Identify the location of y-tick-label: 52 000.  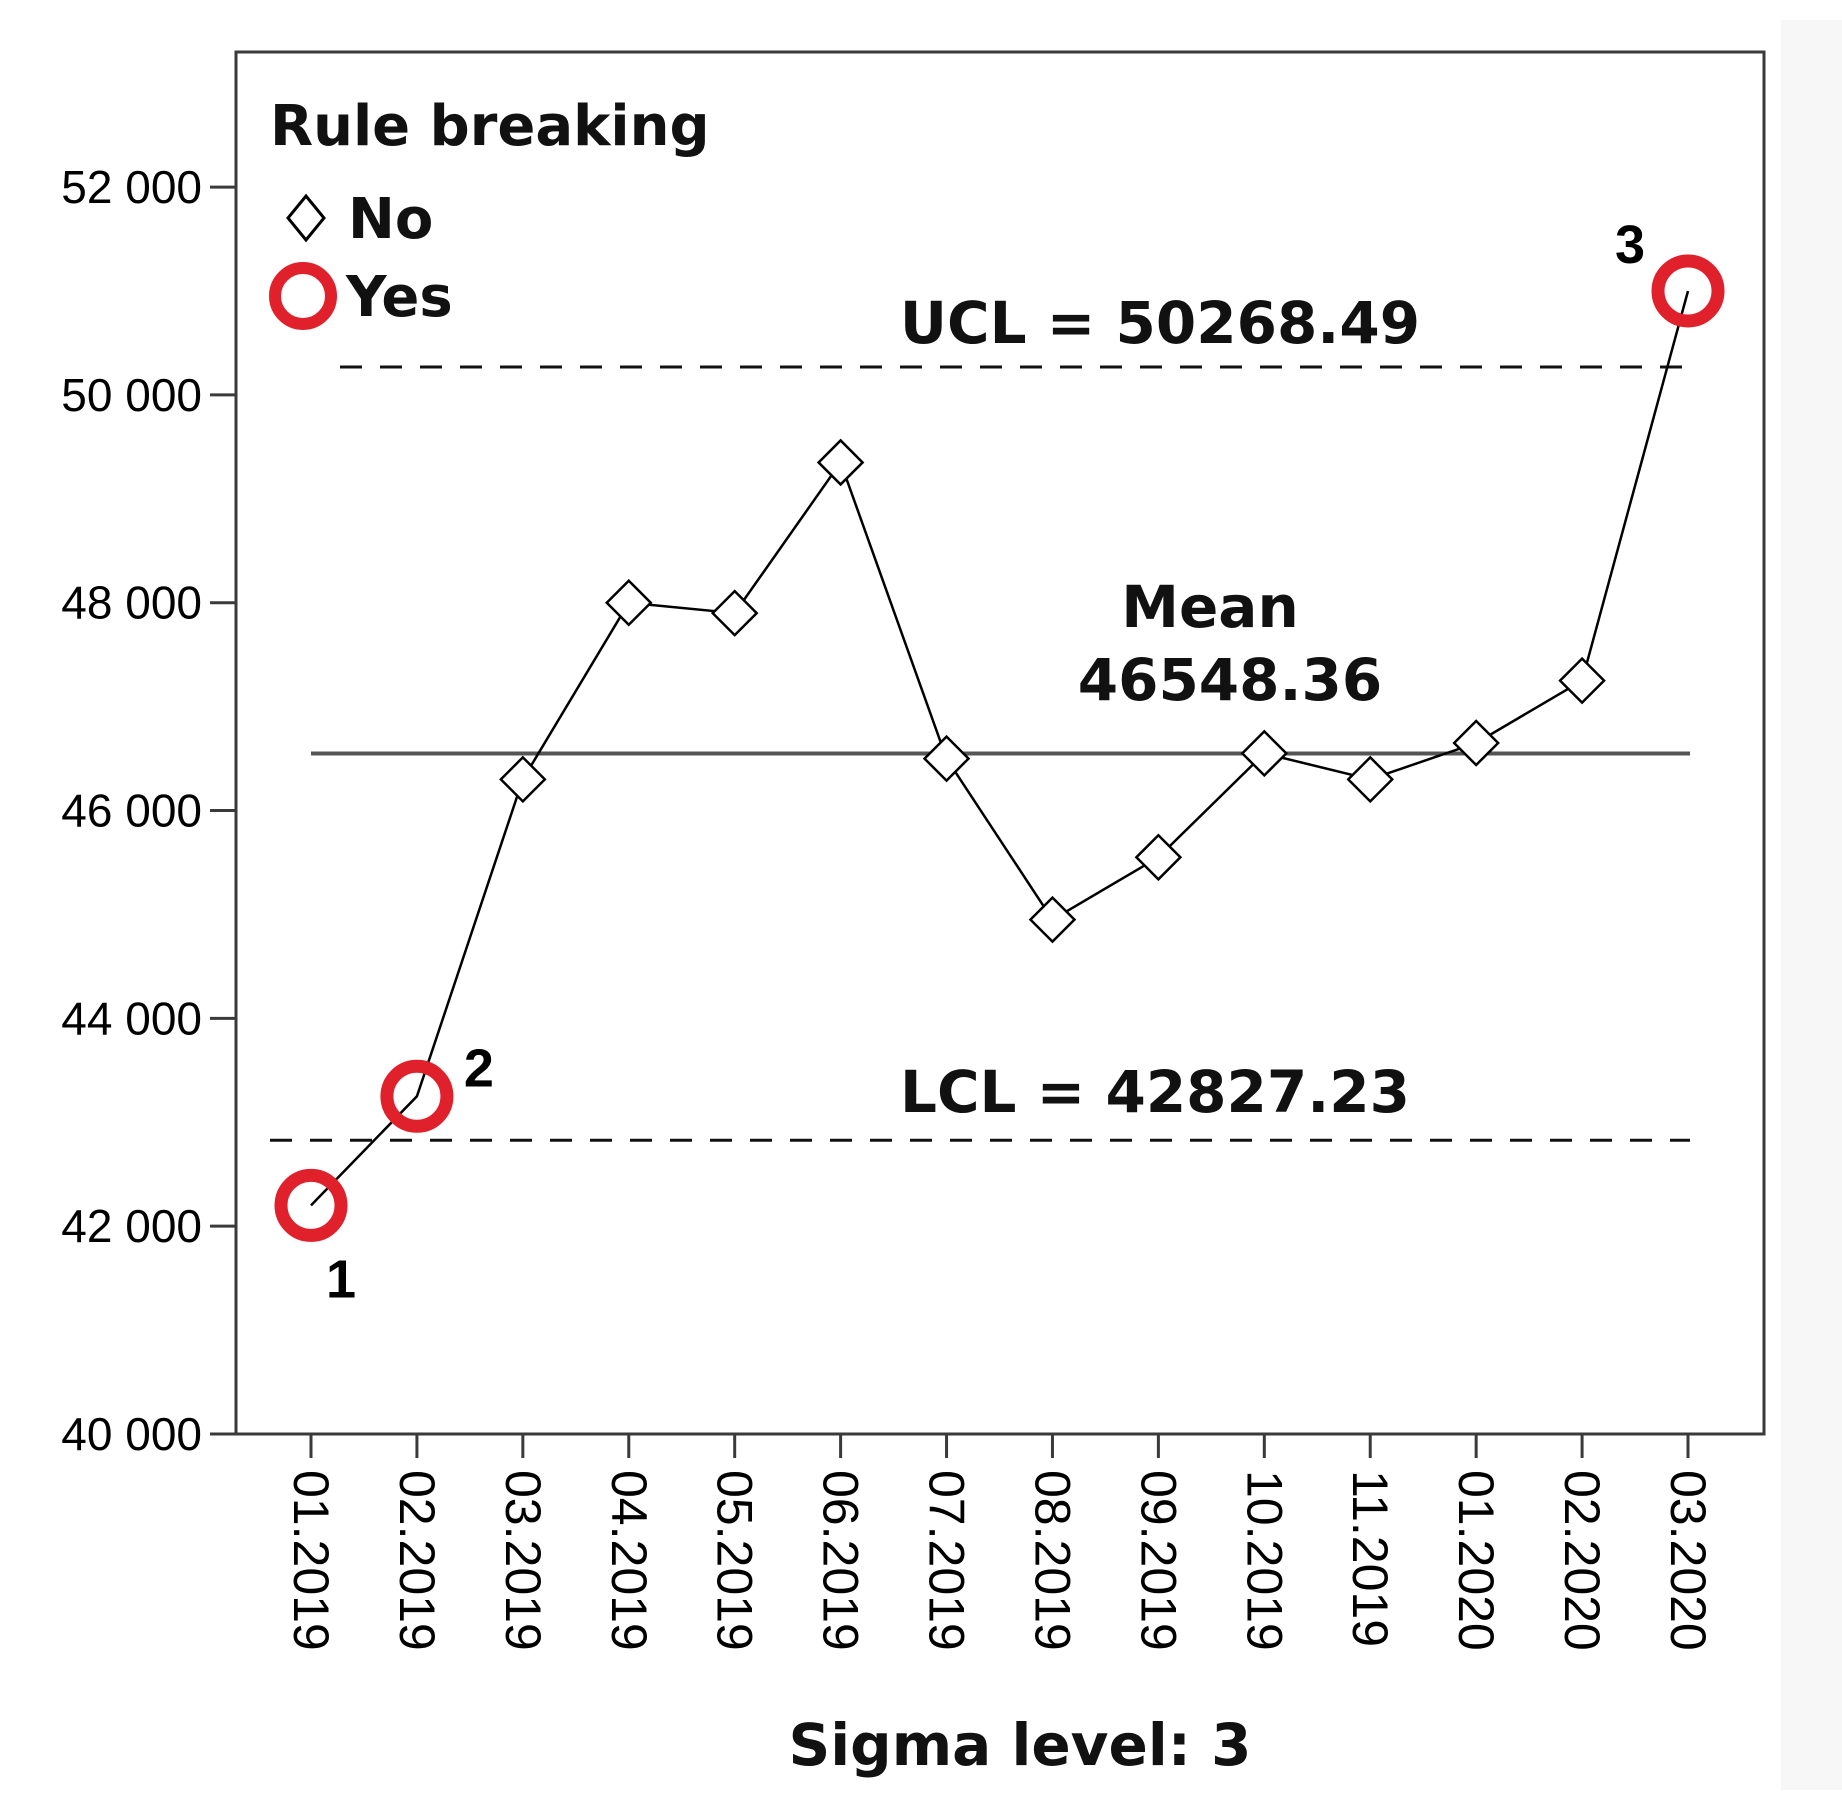
(131, 187).